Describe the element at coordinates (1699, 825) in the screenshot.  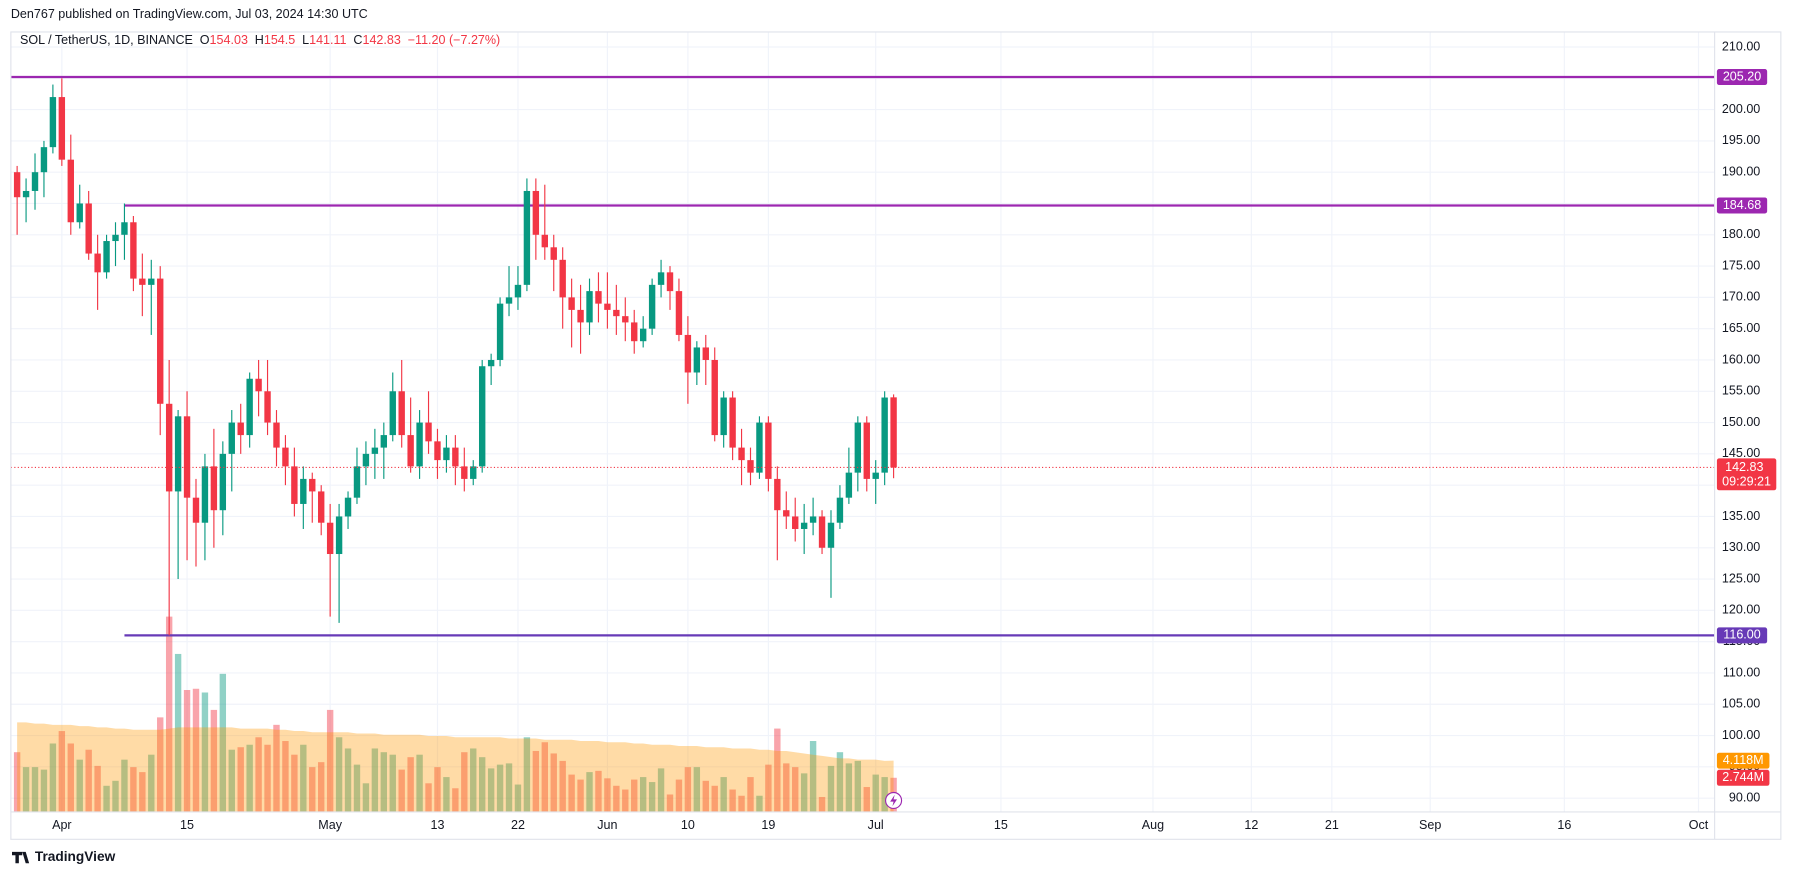
I see `x-tick-label: Oct` at that location.